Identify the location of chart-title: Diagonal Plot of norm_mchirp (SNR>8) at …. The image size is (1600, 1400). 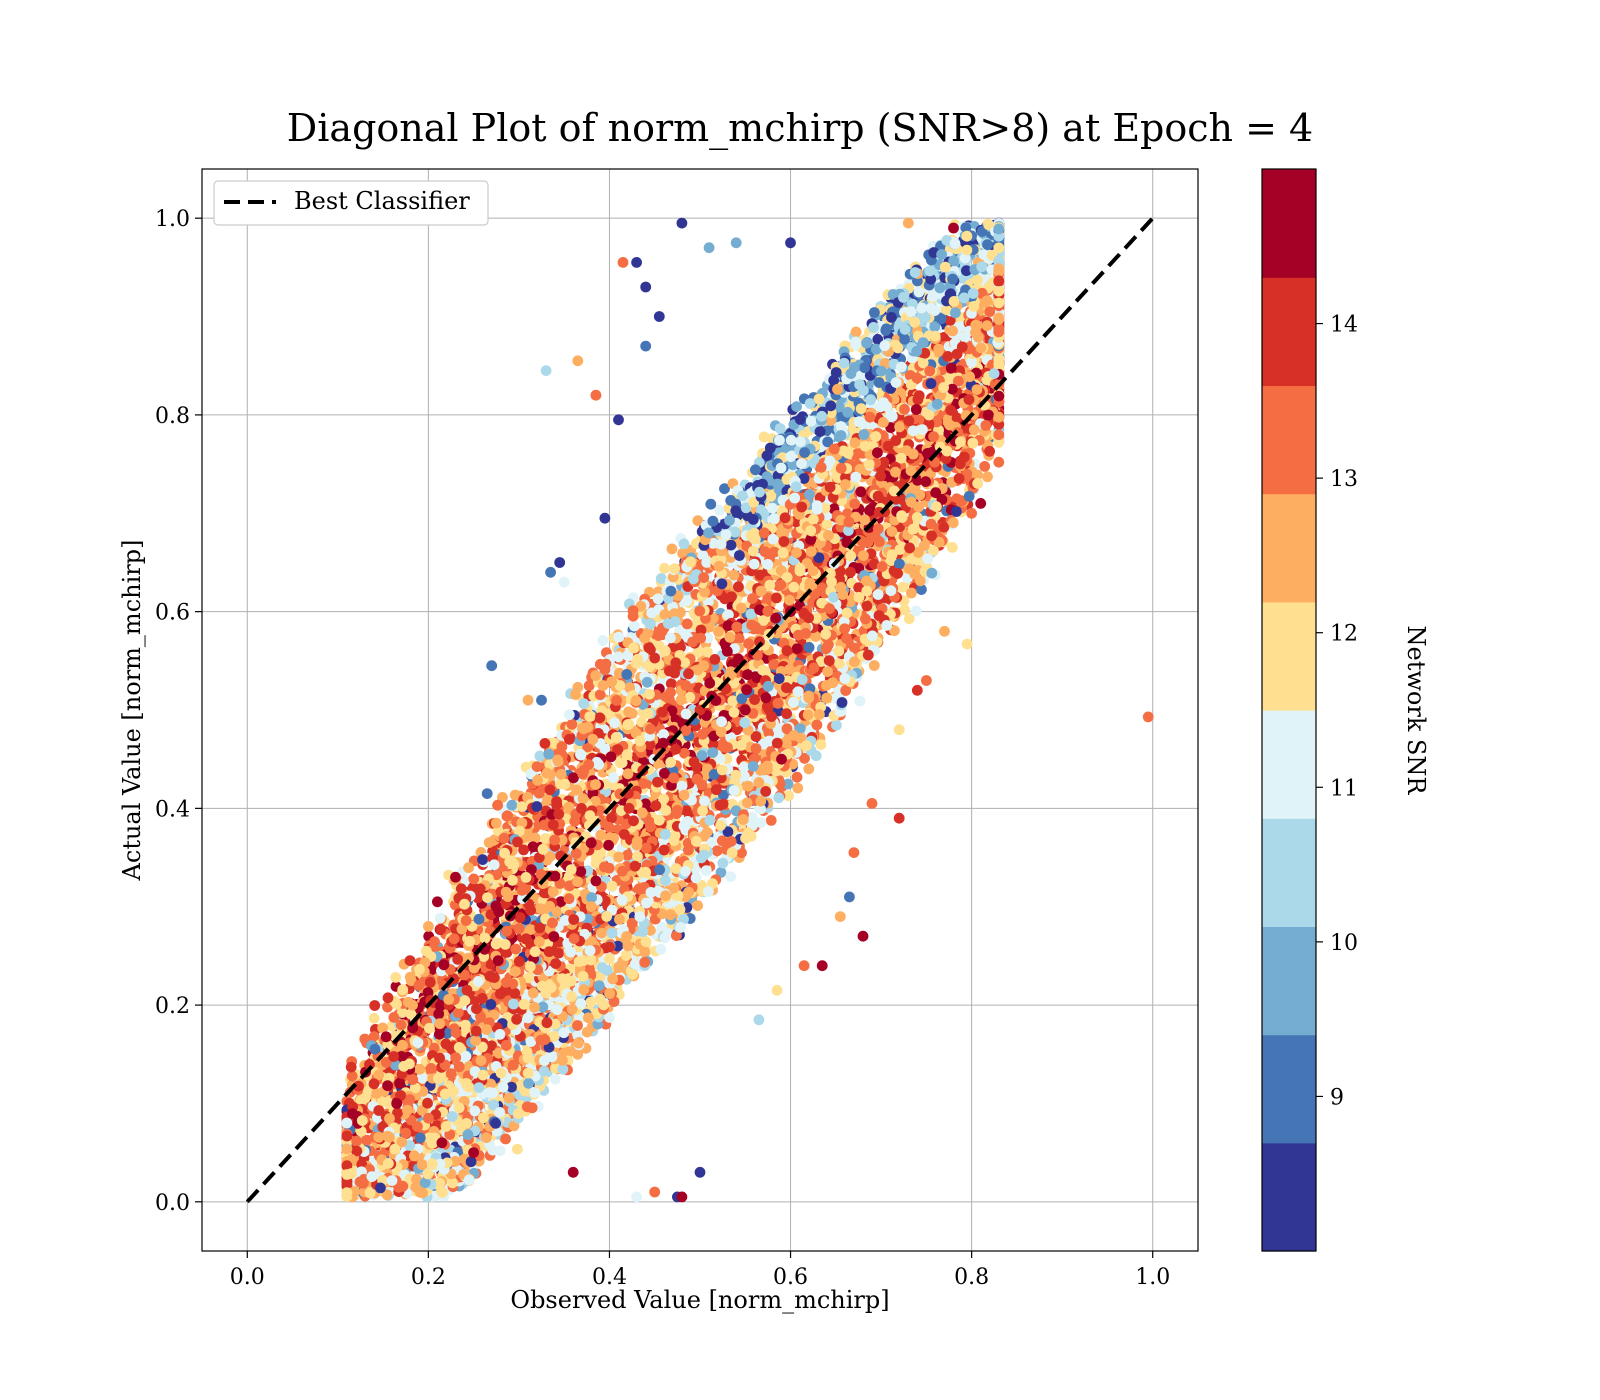
(800, 128).